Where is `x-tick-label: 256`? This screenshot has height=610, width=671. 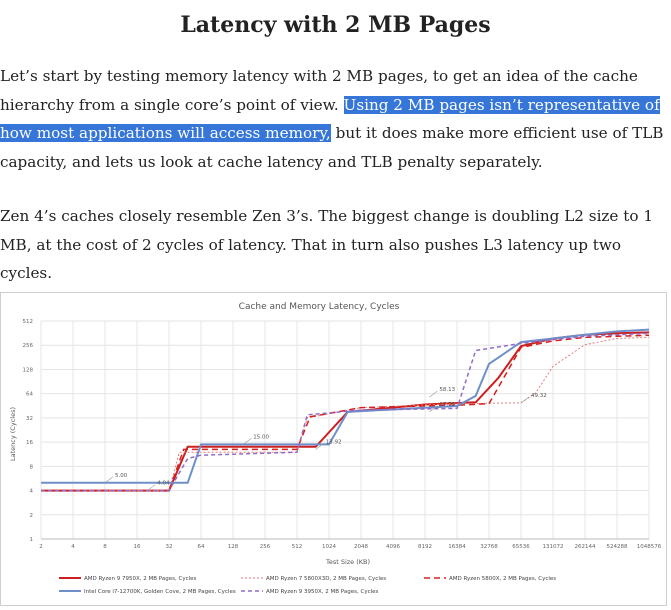
x-tick-label: 256 is located at coordinates (265, 547).